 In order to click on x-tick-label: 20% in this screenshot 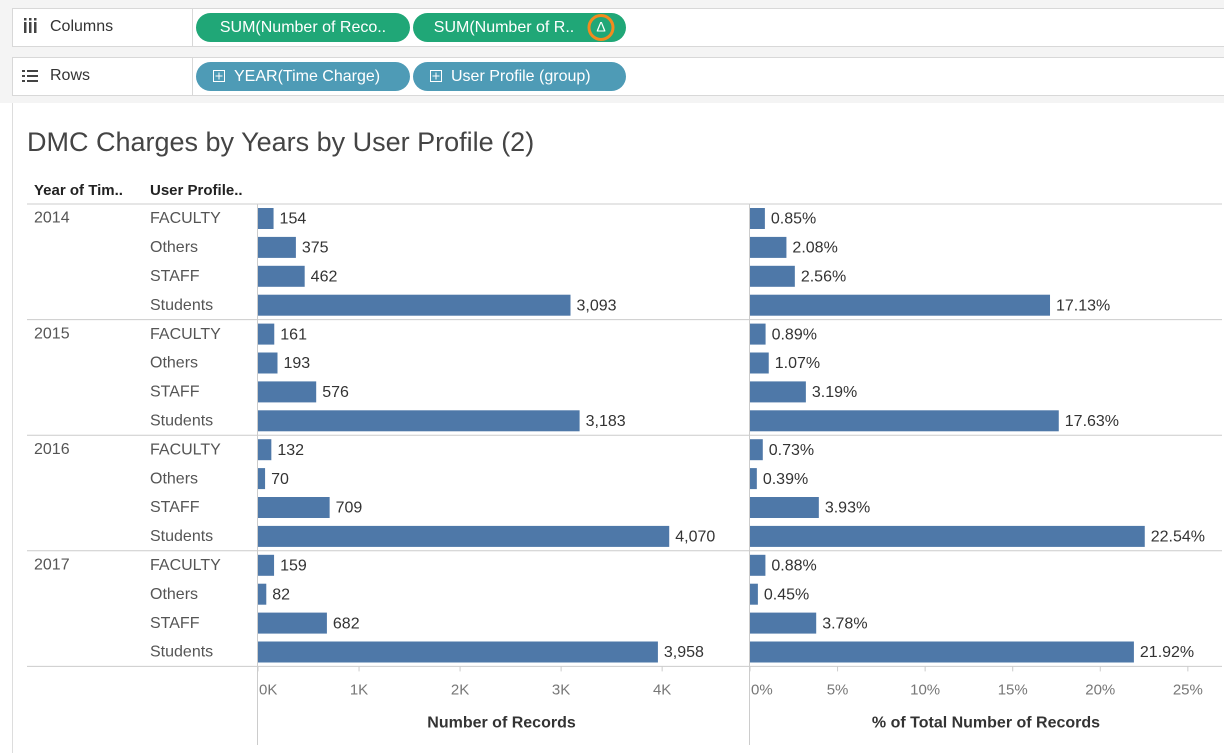, I will do `click(1100, 689)`.